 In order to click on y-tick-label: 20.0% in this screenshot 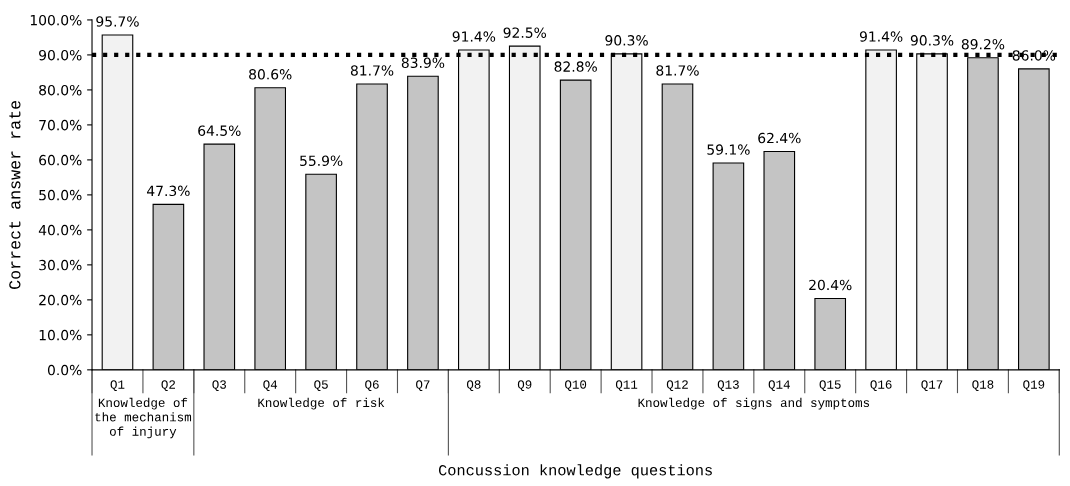, I will do `click(60, 300)`.